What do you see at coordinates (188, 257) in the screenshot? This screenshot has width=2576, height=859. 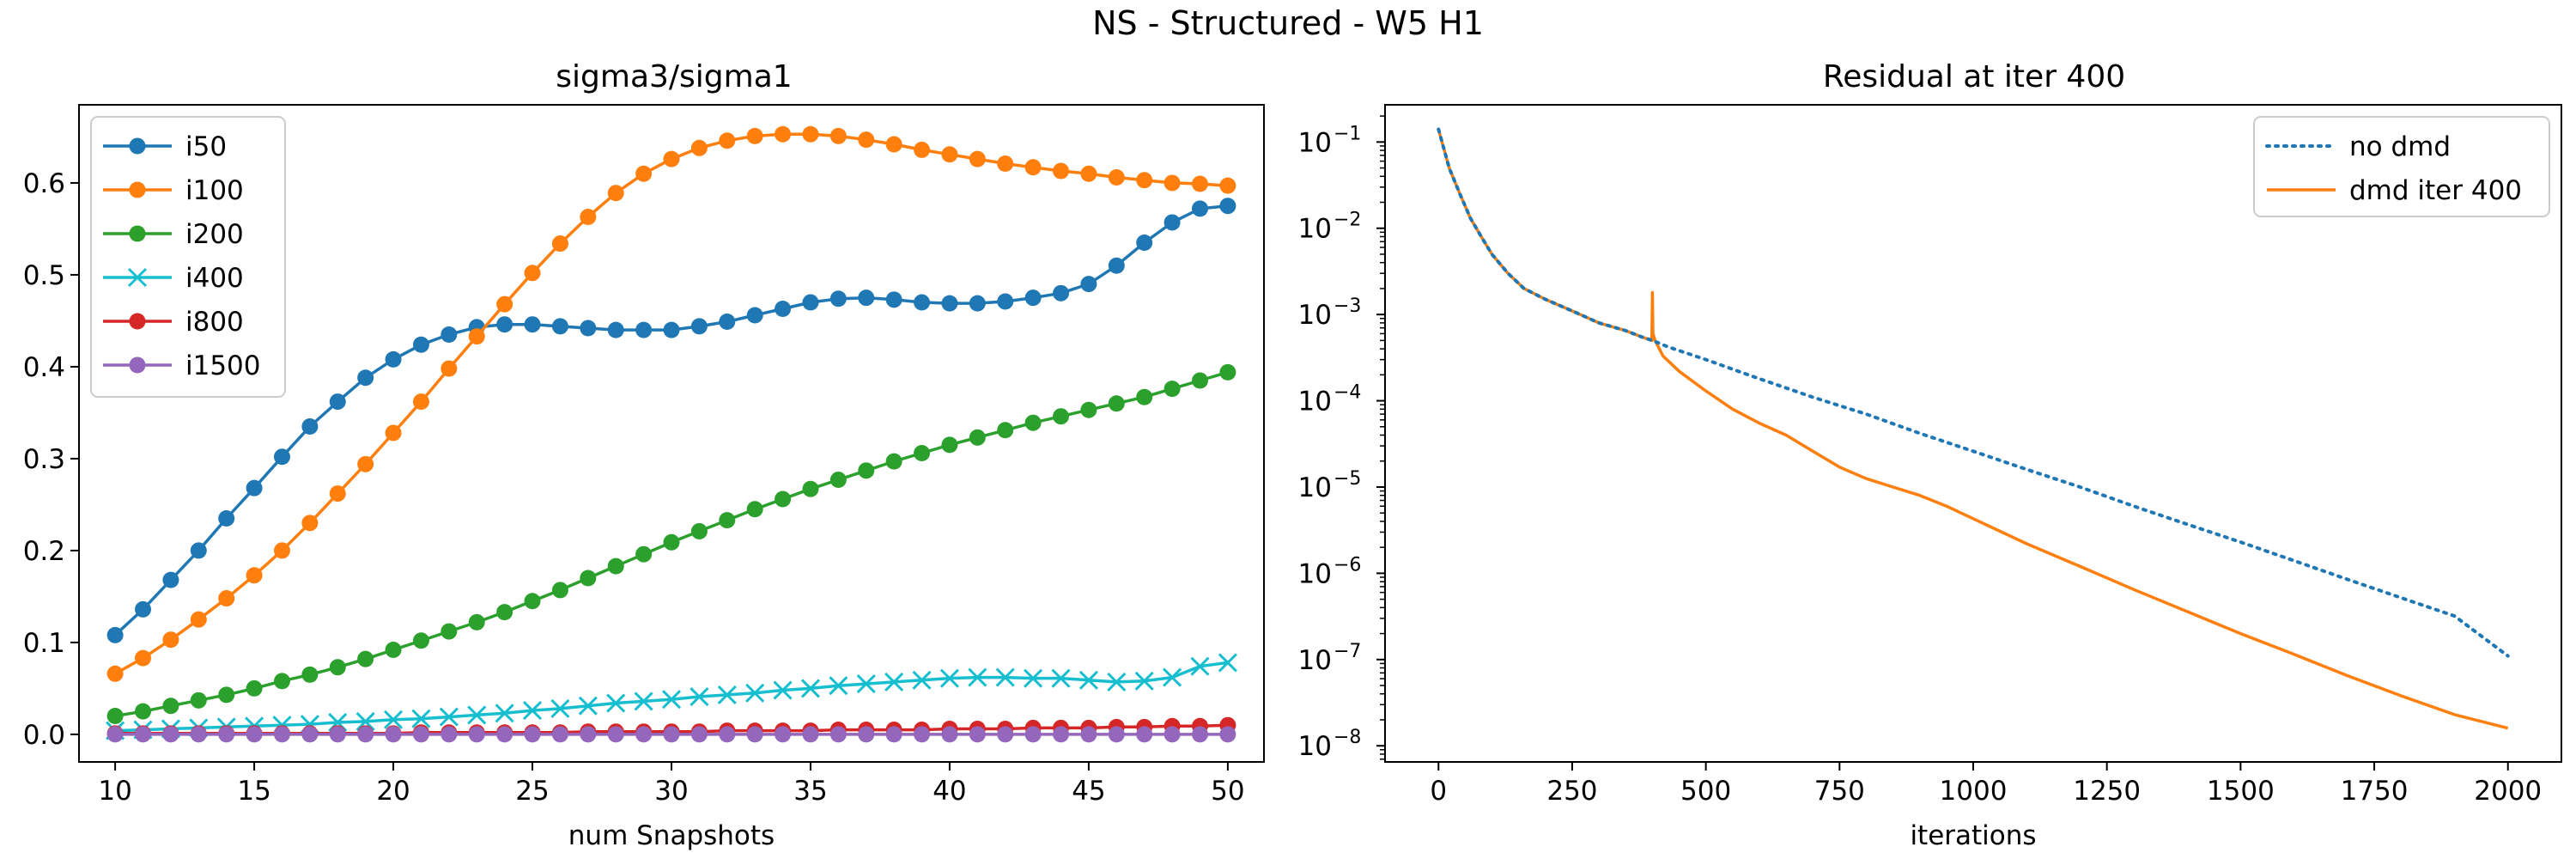 I see `left-legend: i50 i100 i200 i400 i800 i1500` at bounding box center [188, 257].